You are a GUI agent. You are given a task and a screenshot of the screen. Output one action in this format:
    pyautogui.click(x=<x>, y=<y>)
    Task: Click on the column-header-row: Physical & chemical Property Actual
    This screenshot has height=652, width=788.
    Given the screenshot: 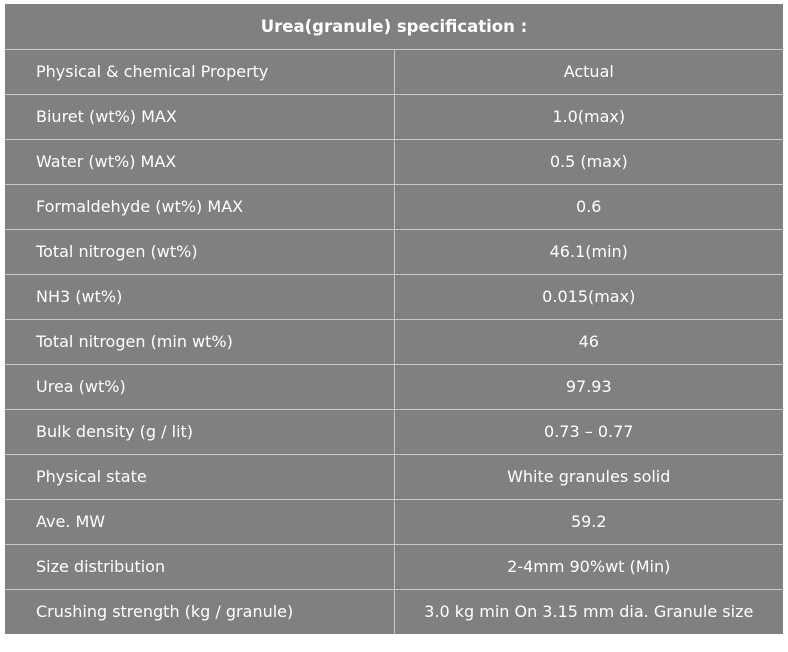 What is the action you would take?
    pyautogui.click(x=394, y=72)
    